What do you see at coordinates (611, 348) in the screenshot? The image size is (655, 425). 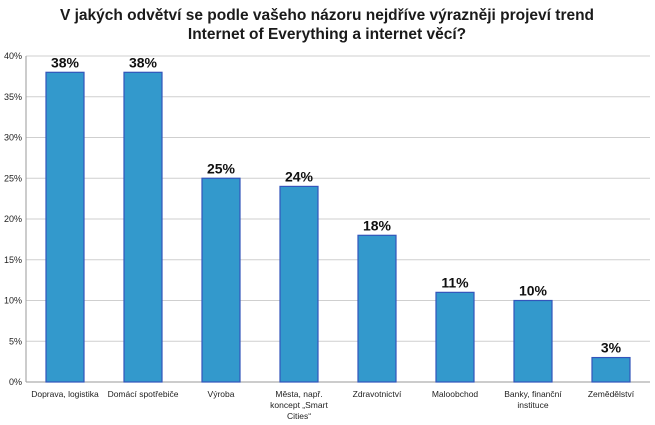 I see `data-label: 3%` at bounding box center [611, 348].